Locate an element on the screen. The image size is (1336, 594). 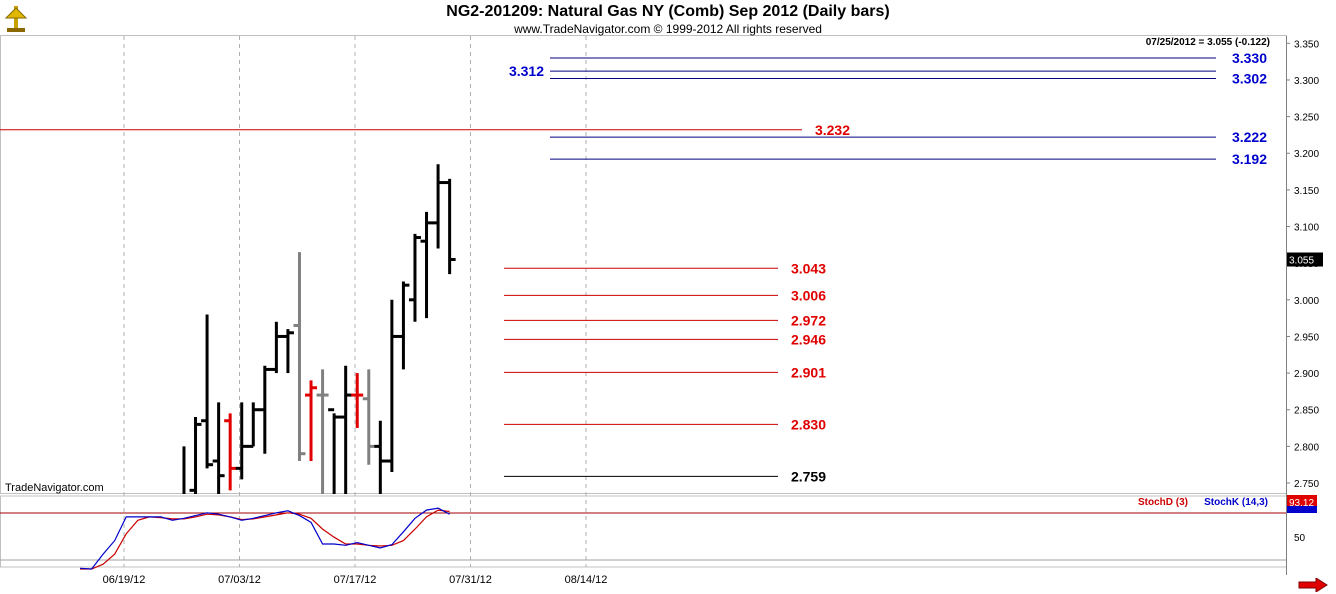
stochd-legend: StochD (3) is located at coordinates (1163, 502).